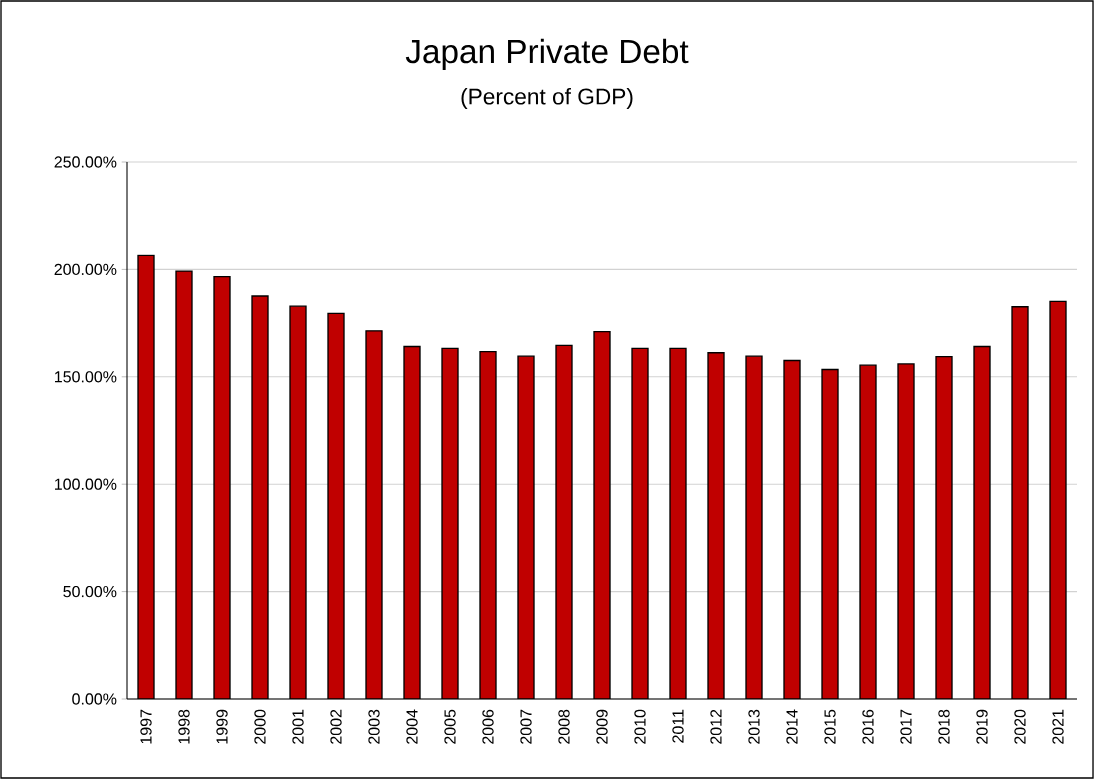 This screenshot has width=1094, height=779. Describe the element at coordinates (298, 726) in the screenshot. I see `x-tick-label: 2001` at that location.